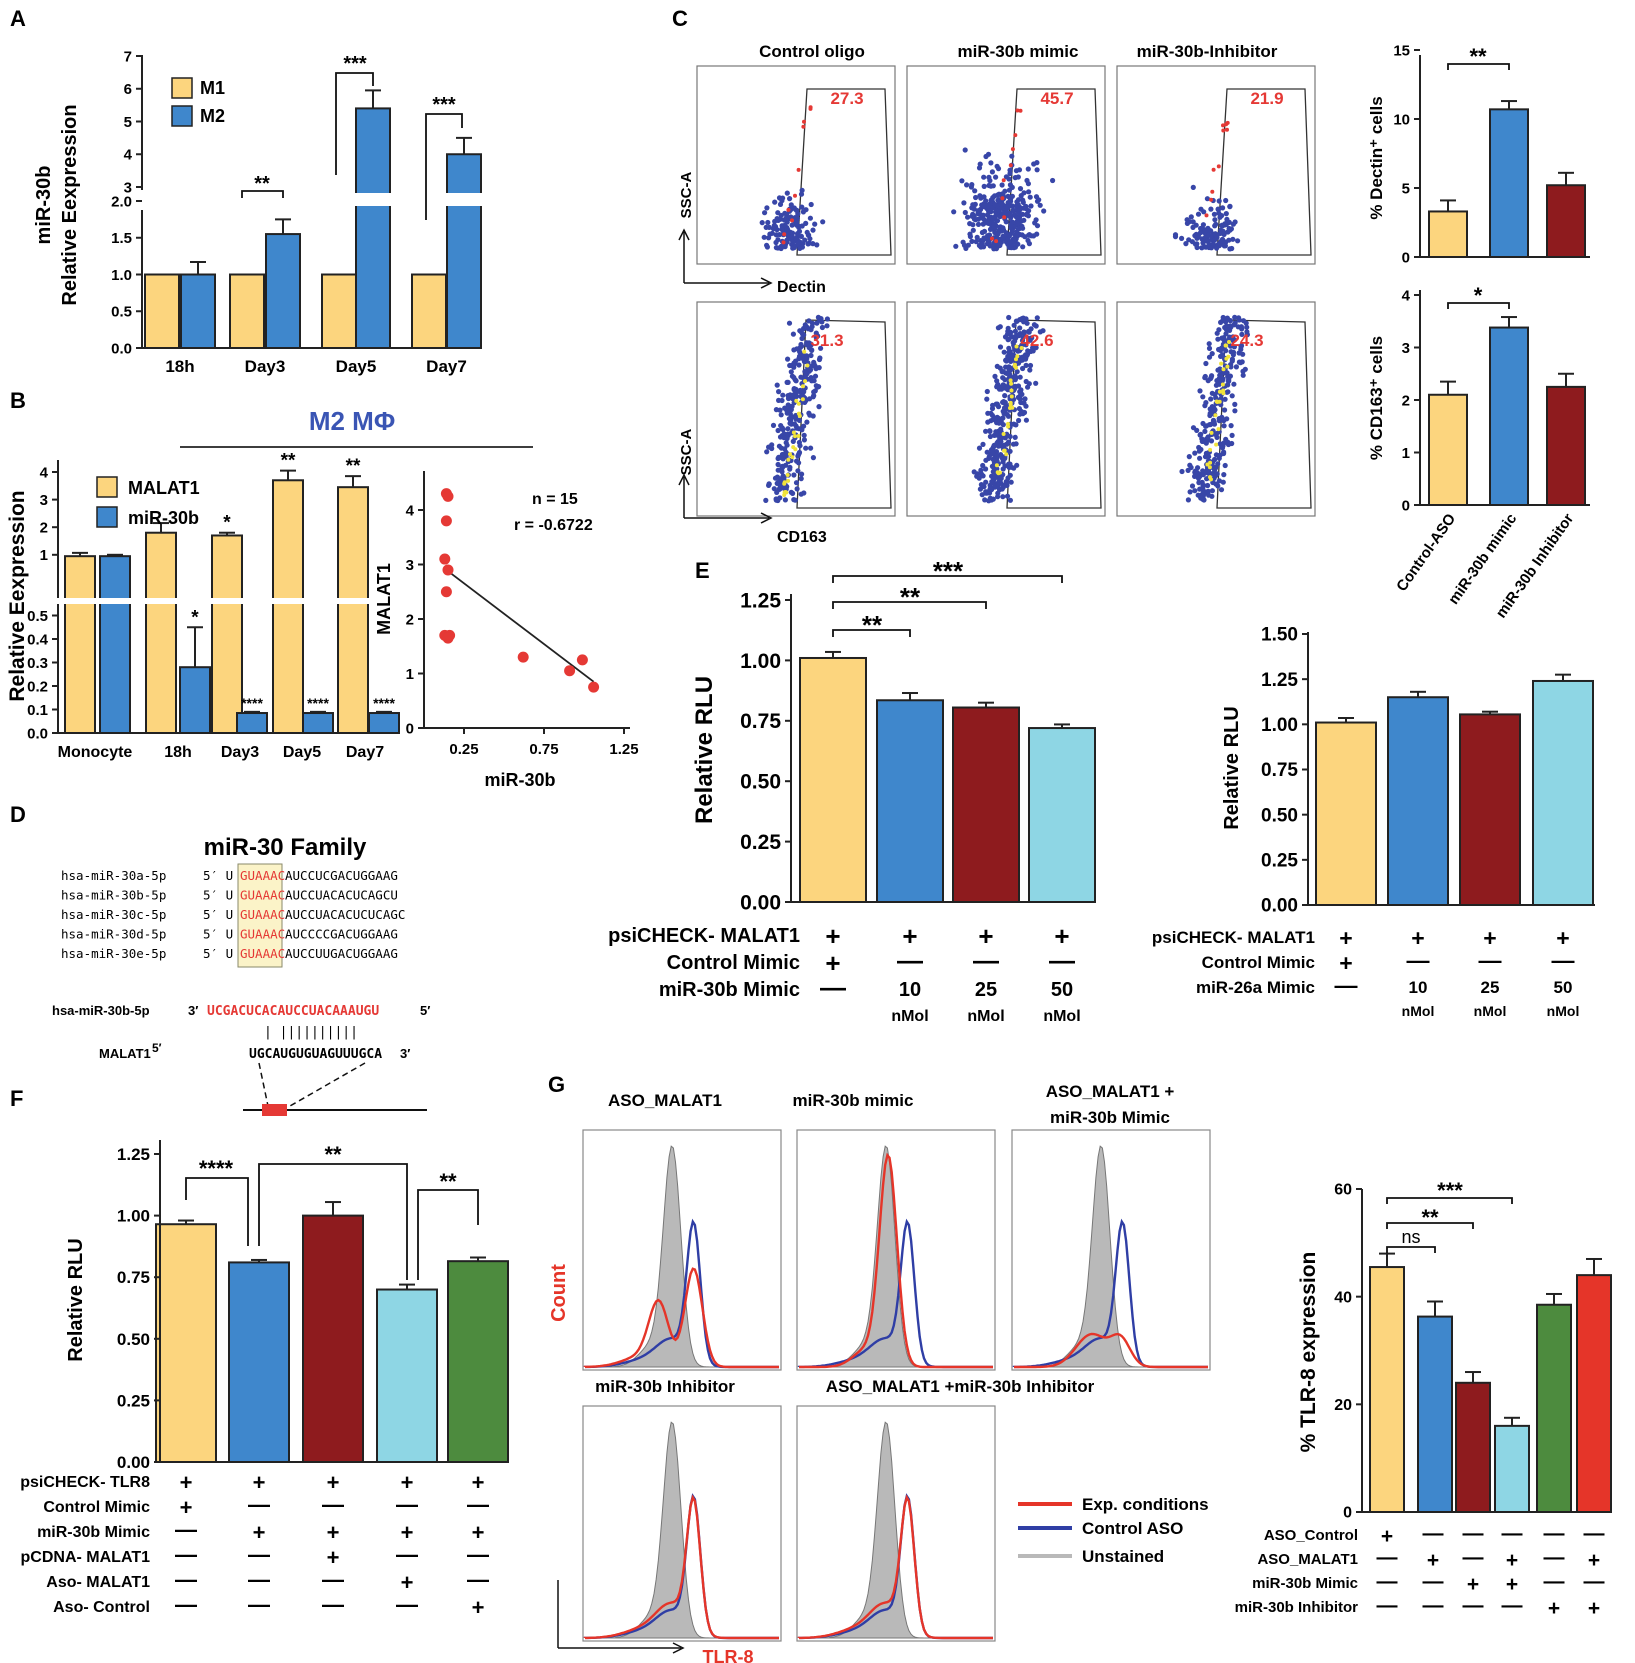 The width and height of the screenshot is (1635, 1663). I want to click on family-member-seq: AUCCUACACUCUCAGC, so click(345, 914).